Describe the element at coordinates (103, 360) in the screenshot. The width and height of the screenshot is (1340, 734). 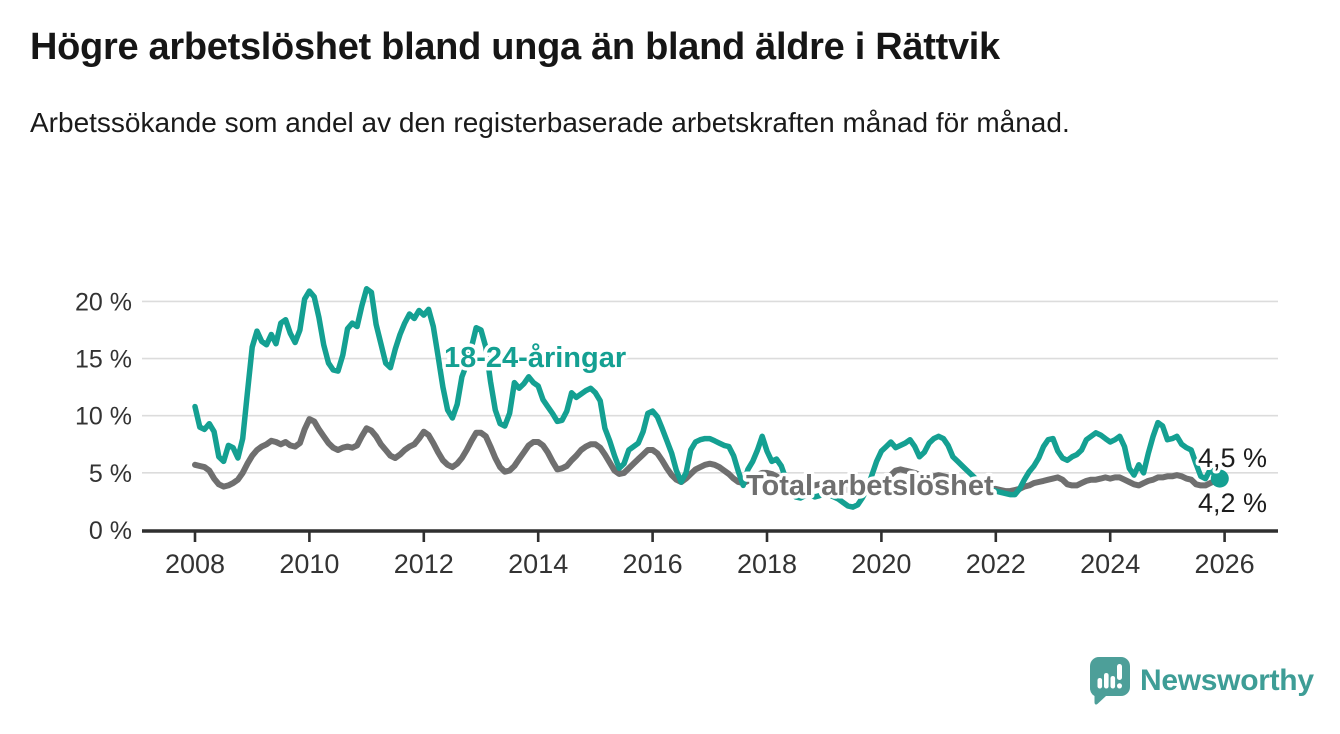
I see `y-axis-label: 15 %` at that location.